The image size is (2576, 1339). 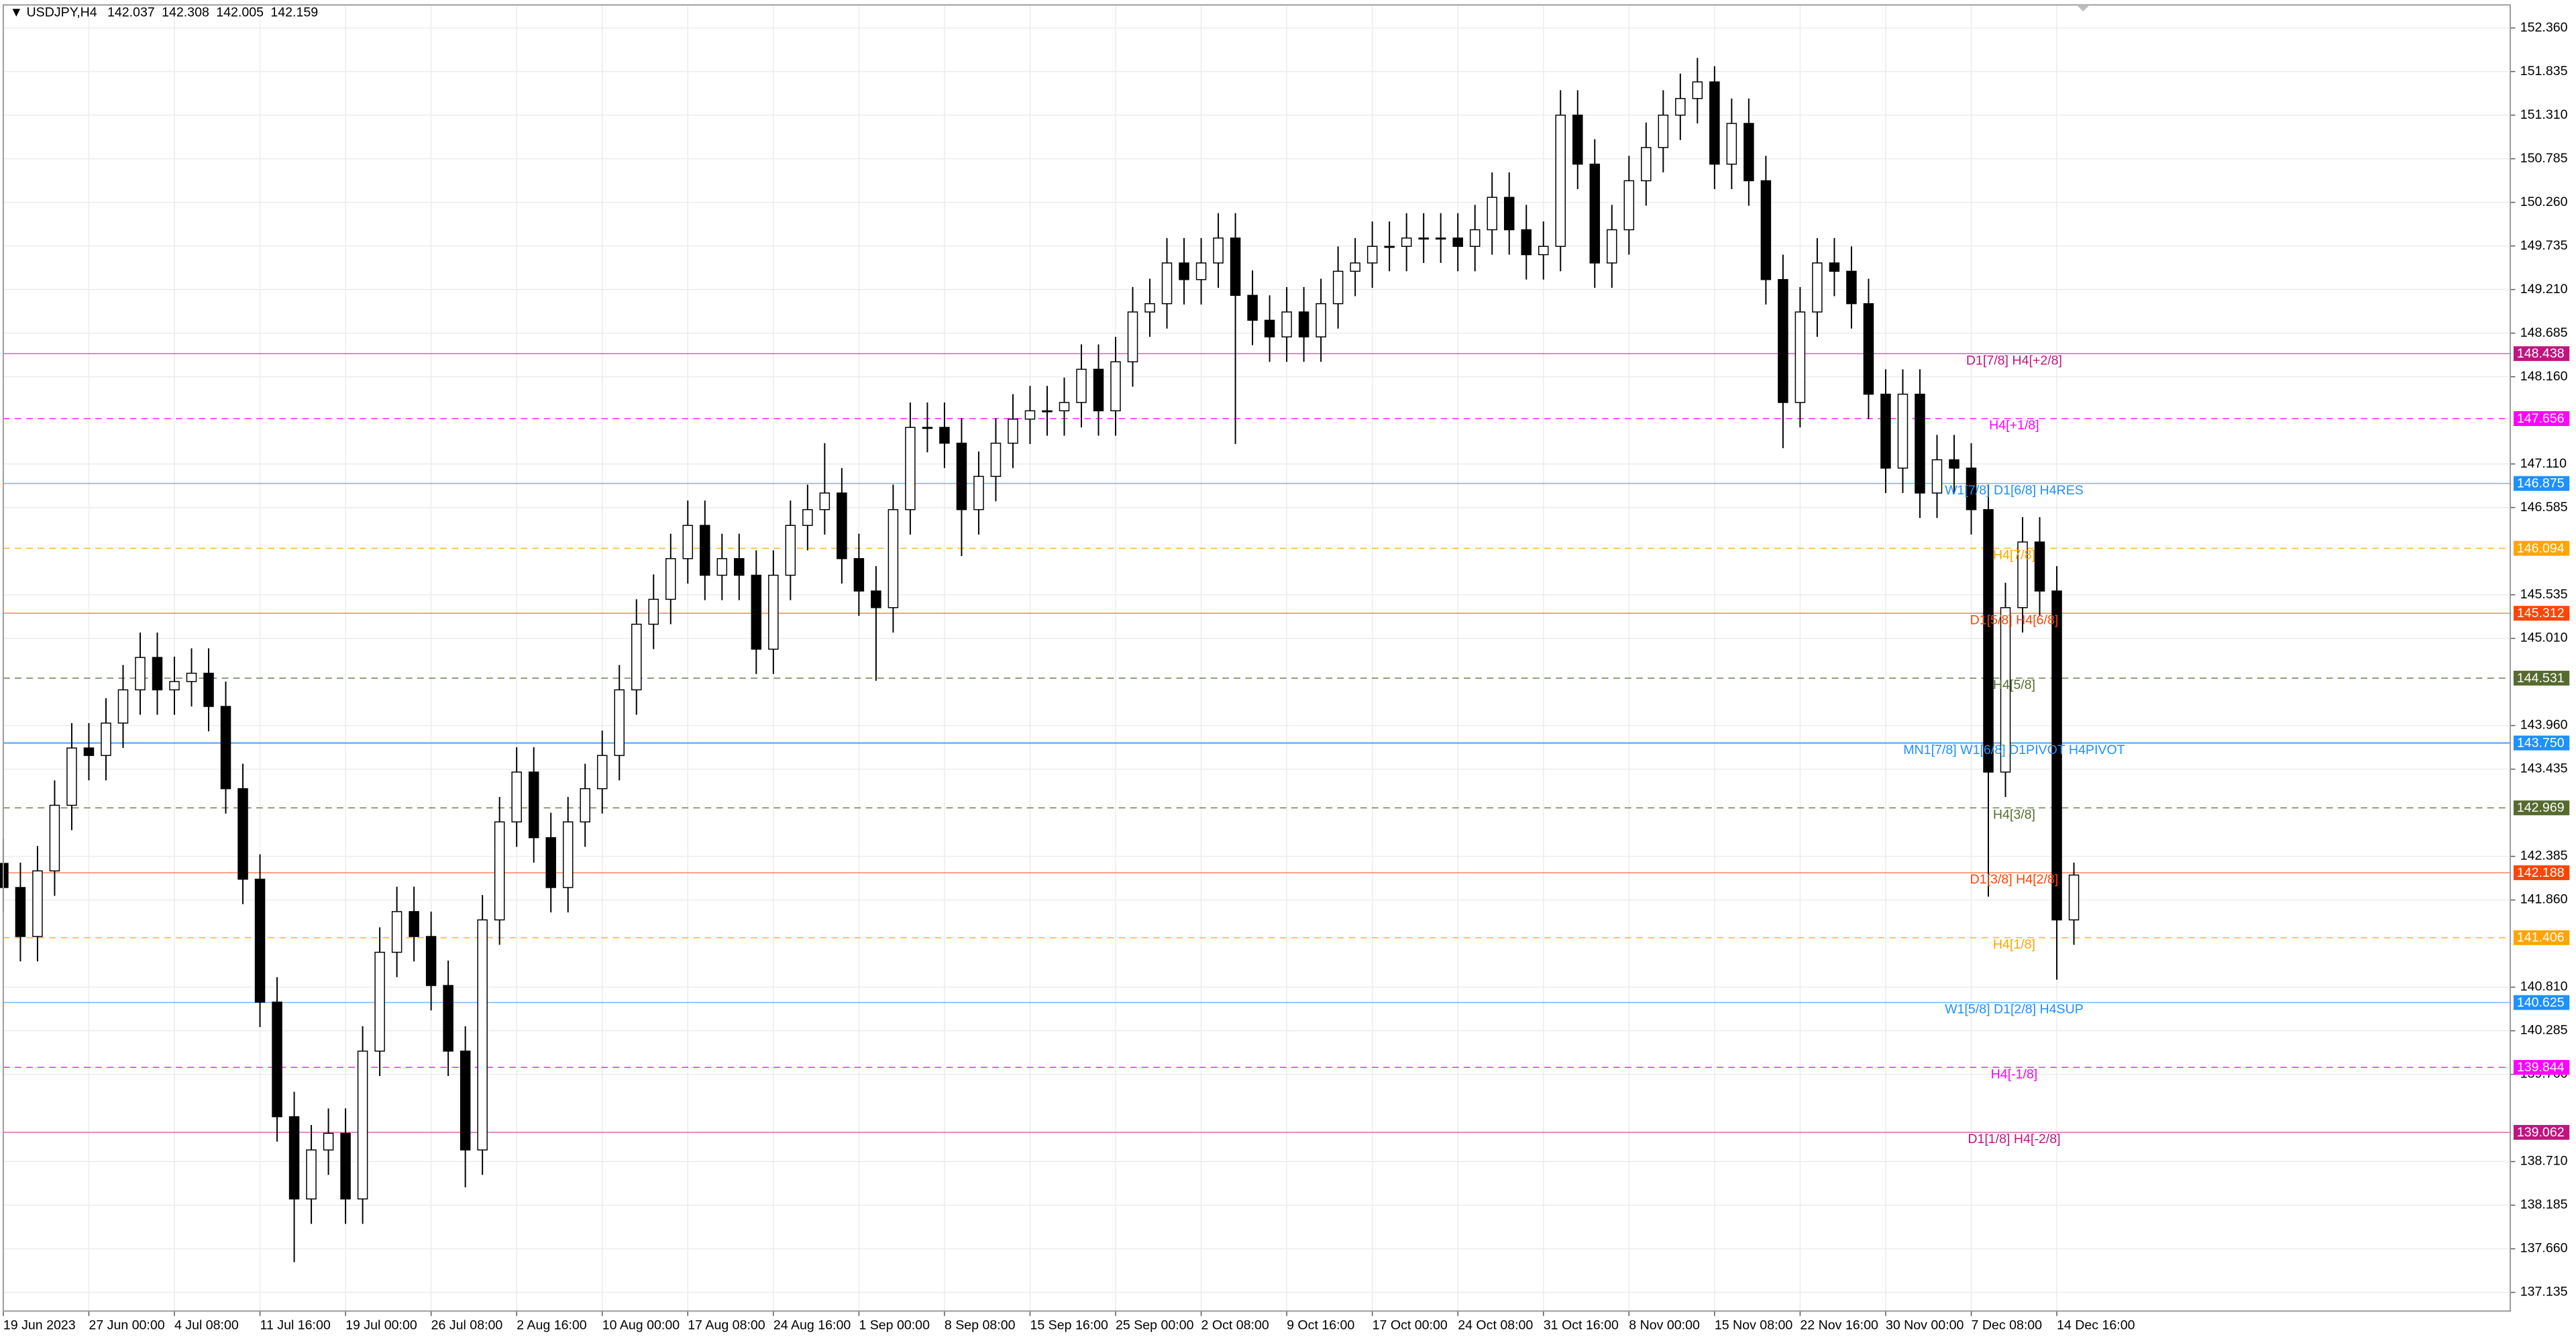 I want to click on x-tick-label: 25 Sep 00:00, so click(x=1155, y=1325).